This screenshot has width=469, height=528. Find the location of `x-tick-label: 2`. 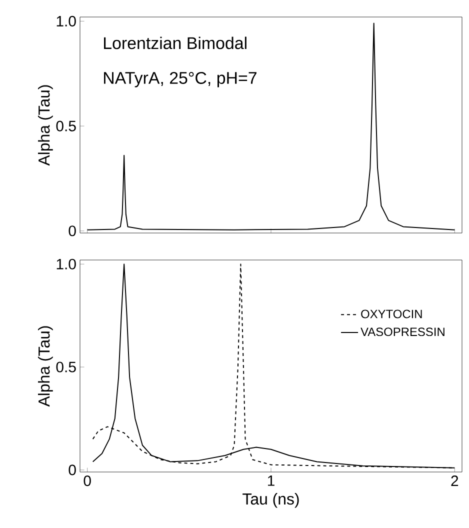

x-tick-label: 2 is located at coordinates (454, 481).